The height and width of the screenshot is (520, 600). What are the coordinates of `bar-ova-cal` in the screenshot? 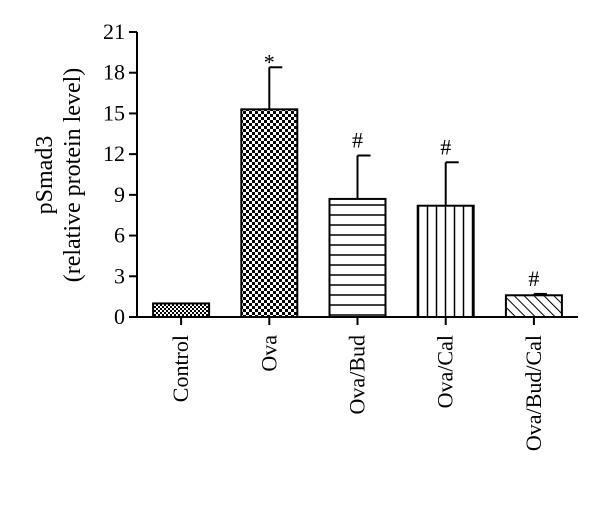 It's located at (445, 261).